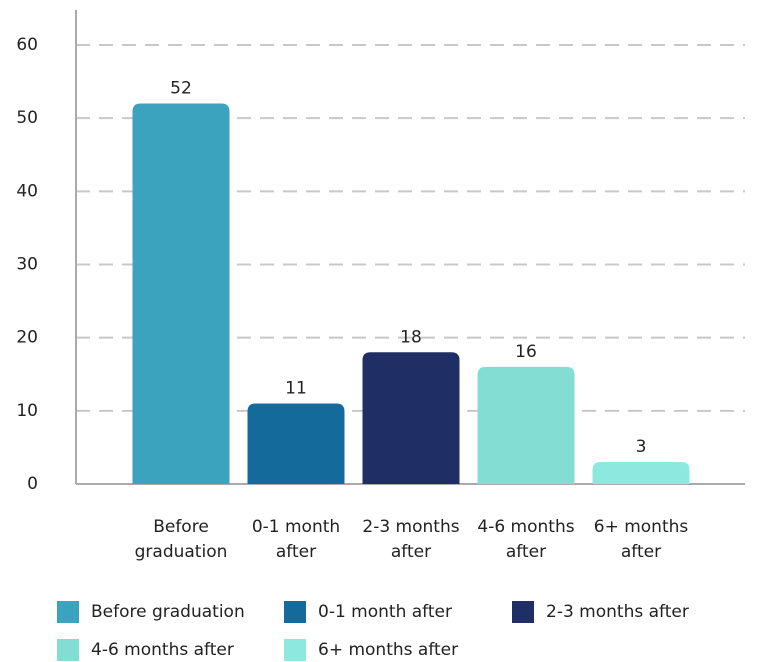  I want to click on value-label: 16, so click(526, 352).